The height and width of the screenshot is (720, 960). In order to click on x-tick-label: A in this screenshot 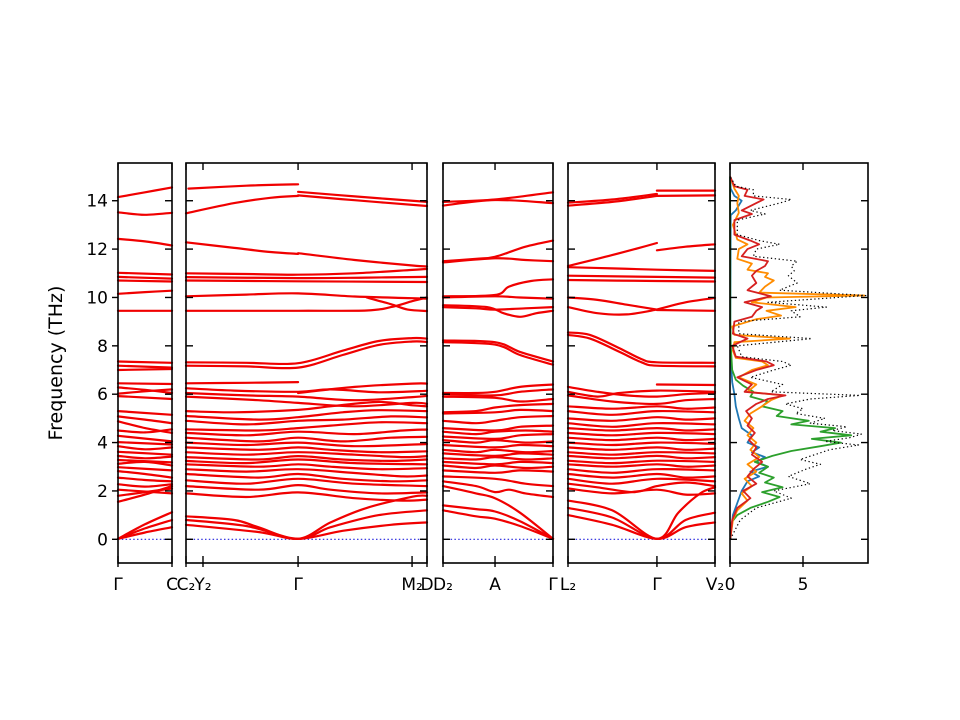, I will do `click(495, 585)`.